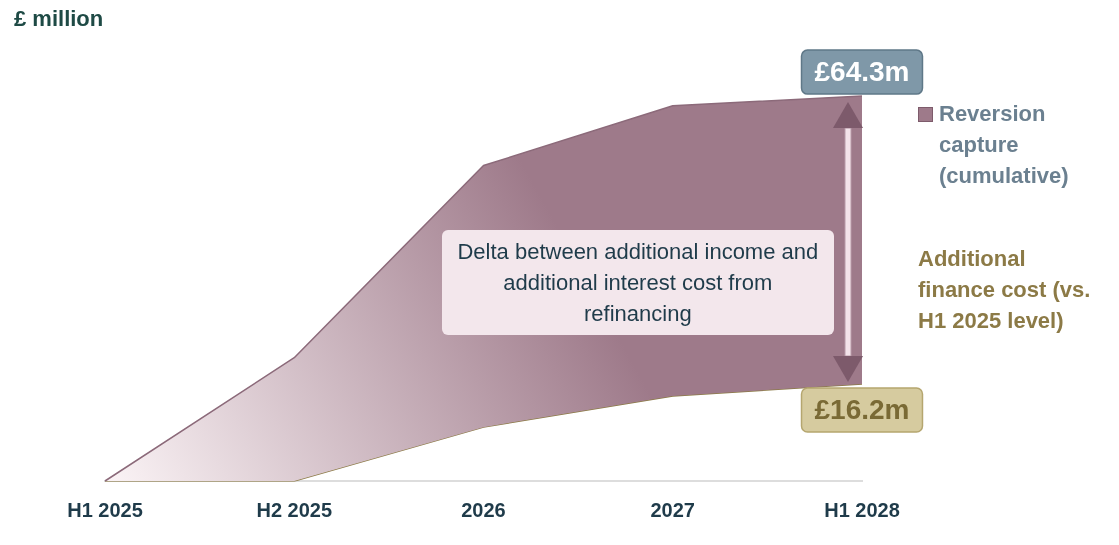 The image size is (1119, 545). I want to click on data-label: £16.2m, so click(862, 409).